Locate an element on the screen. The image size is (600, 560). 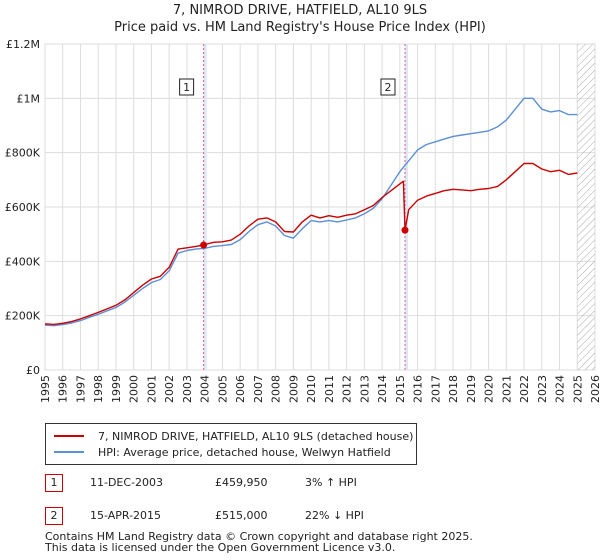
sale-date: 15-APR-2015 is located at coordinates (126, 515).